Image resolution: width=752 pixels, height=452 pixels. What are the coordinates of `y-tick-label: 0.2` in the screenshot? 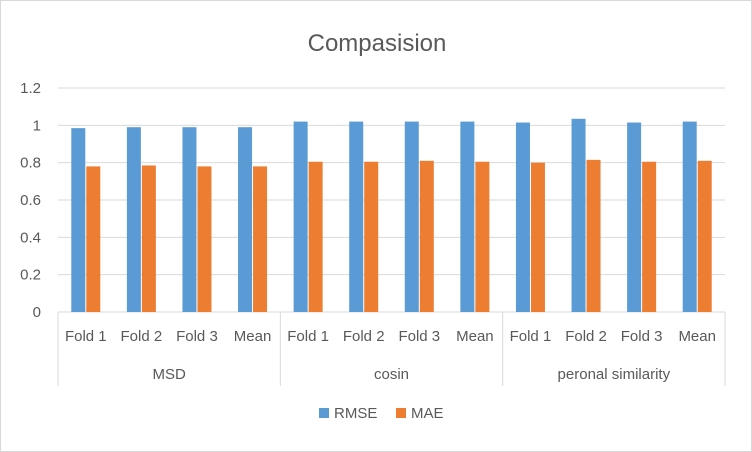 It's located at (30, 275).